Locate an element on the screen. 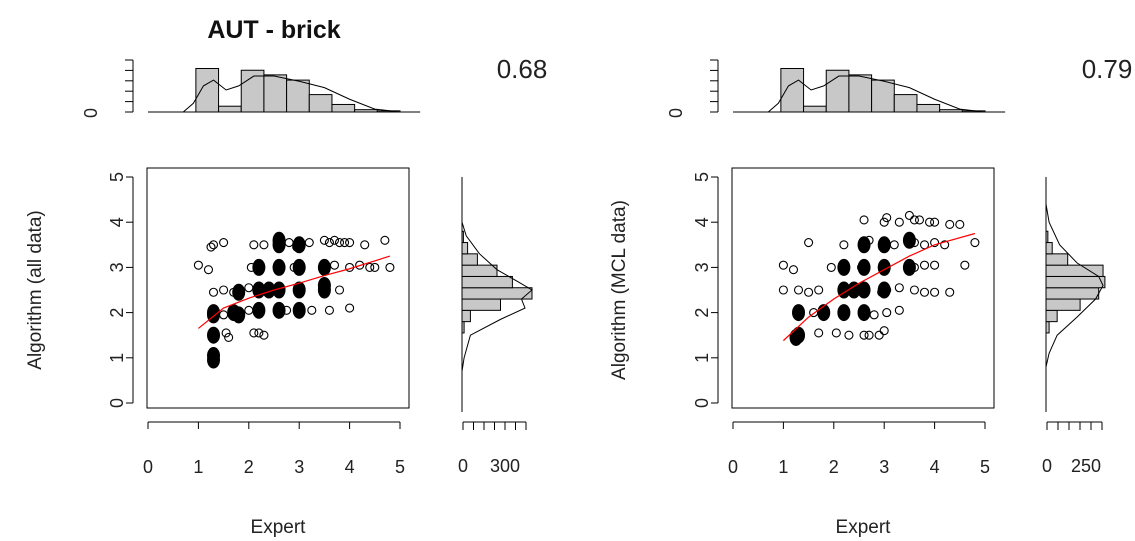 The image size is (1135, 541). plot-frame is located at coordinates (863, 288).